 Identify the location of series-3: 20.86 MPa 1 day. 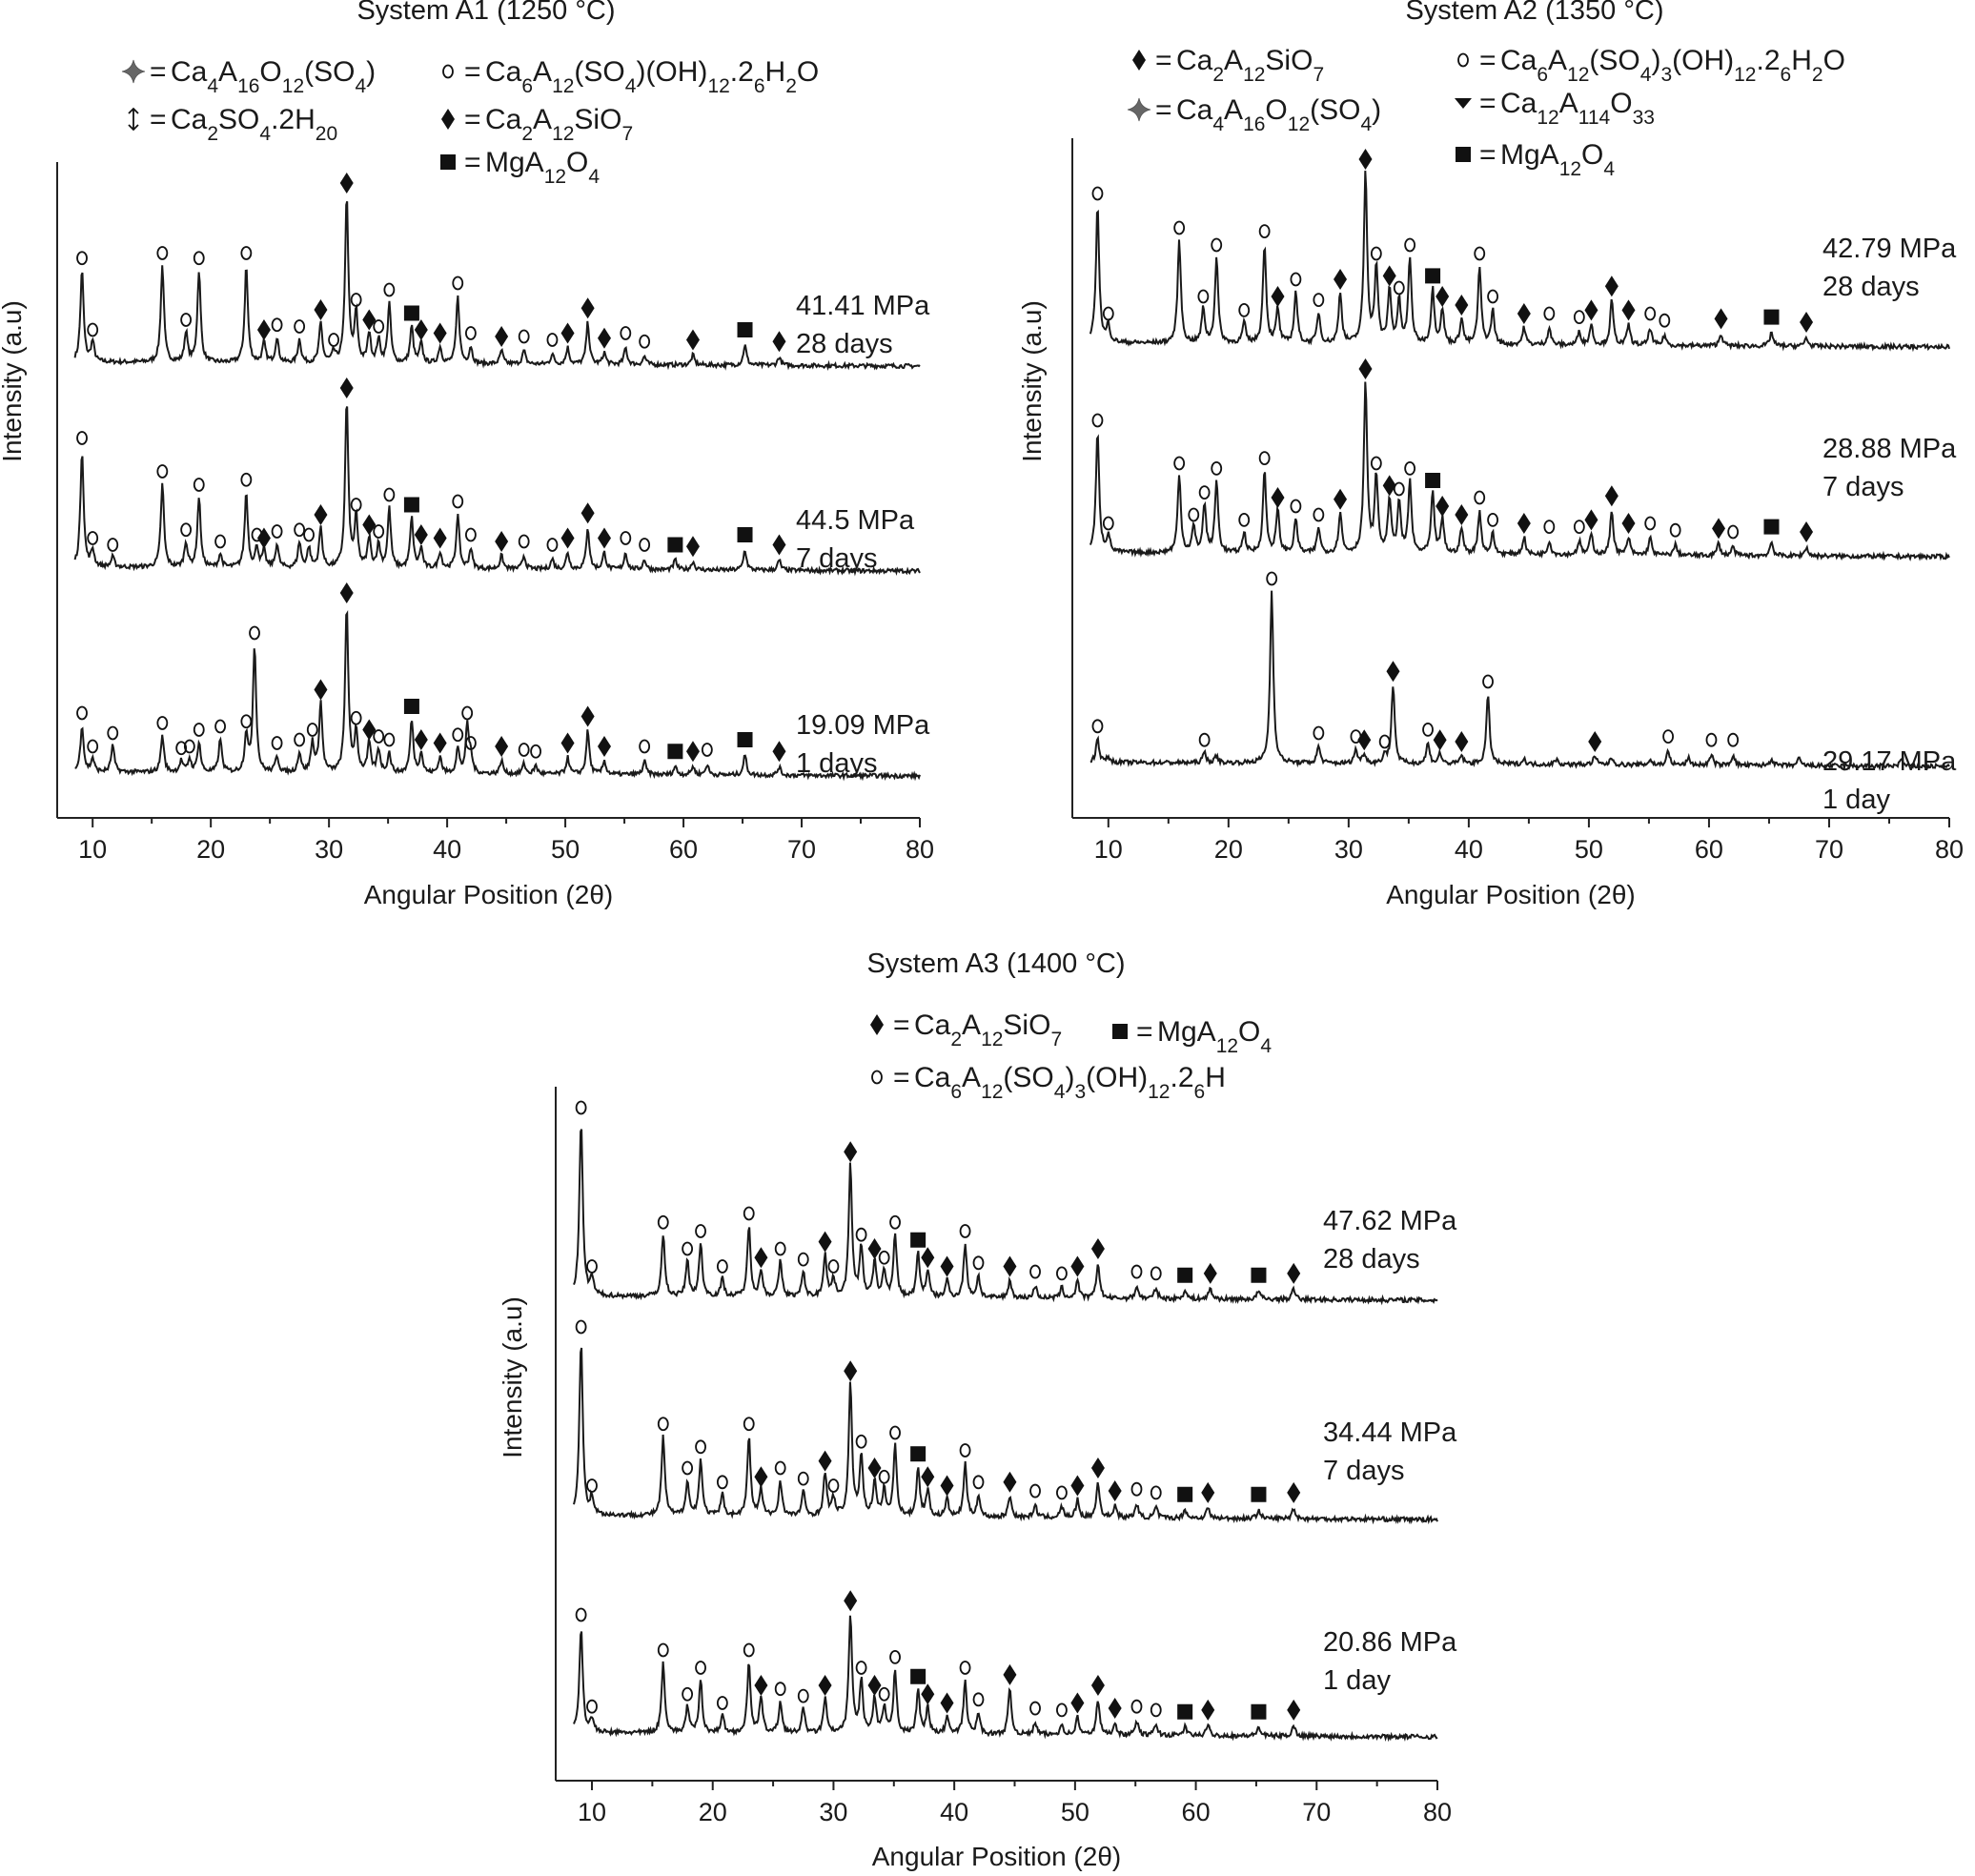
(1015, 1666).